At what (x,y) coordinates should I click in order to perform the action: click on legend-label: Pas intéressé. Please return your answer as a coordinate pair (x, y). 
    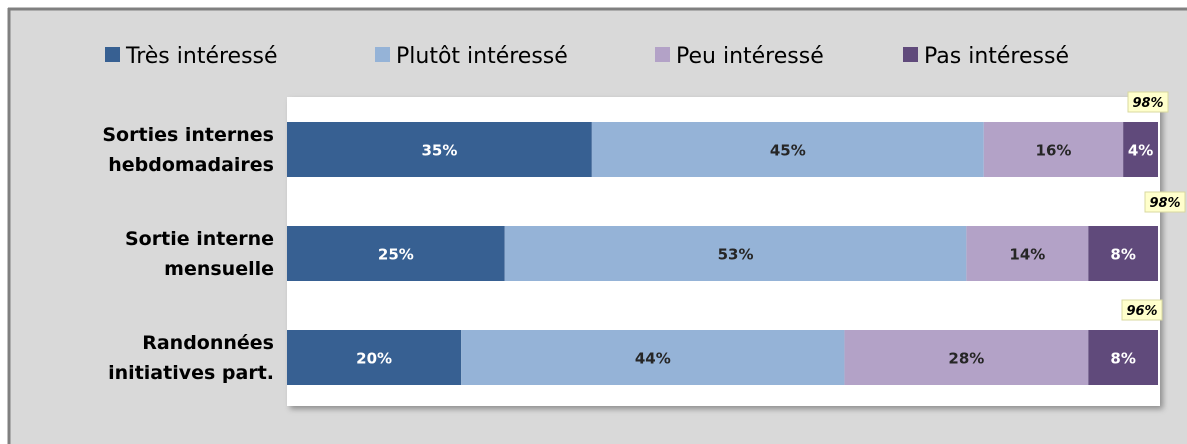
    Looking at the image, I should click on (996, 56).